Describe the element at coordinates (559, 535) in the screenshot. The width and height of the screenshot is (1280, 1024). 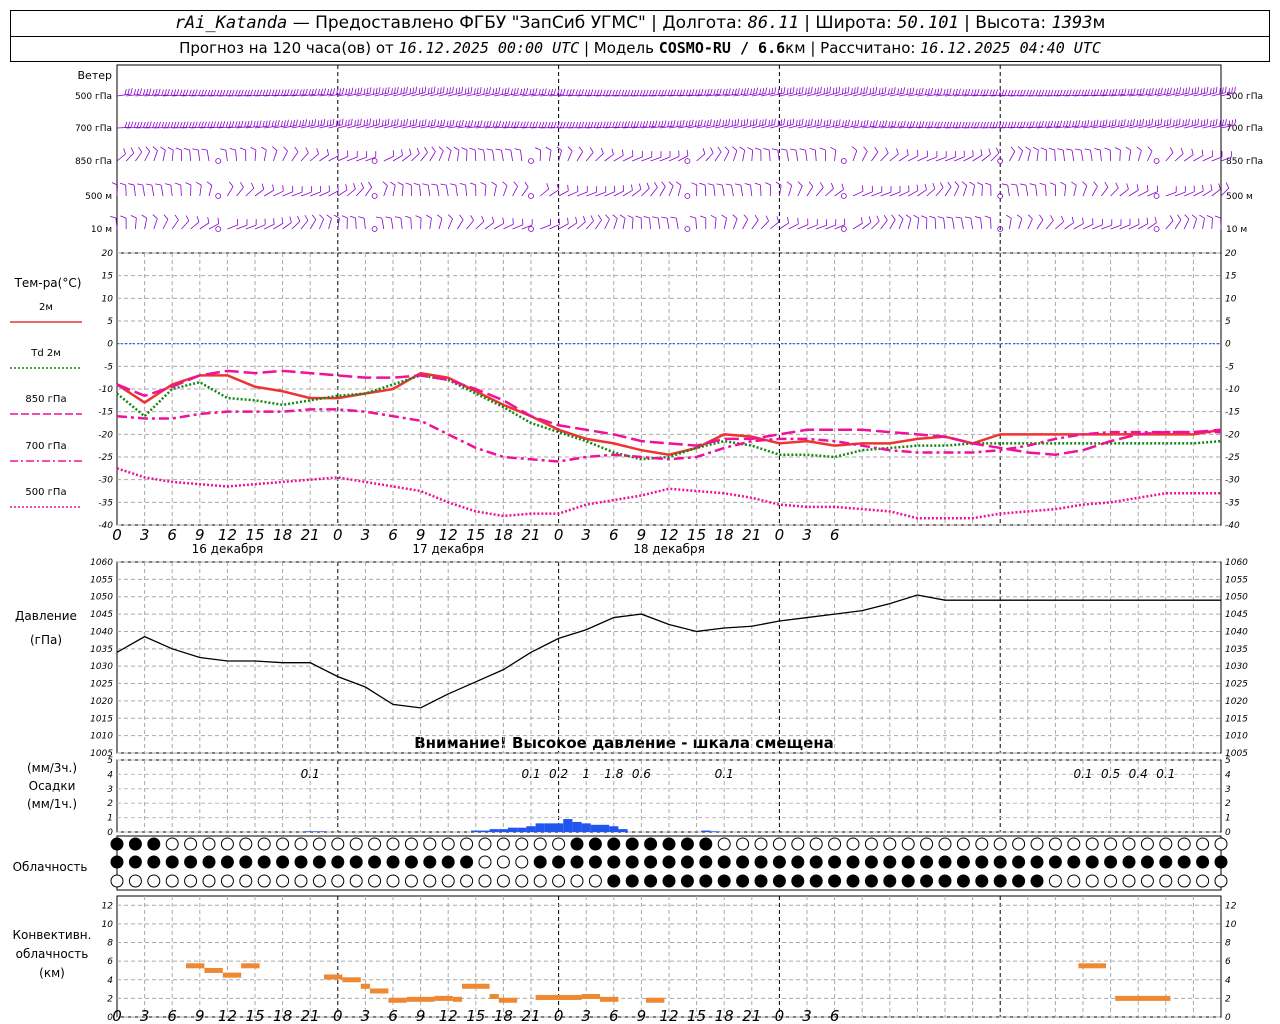
I see `hour-tick-label: 0` at that location.